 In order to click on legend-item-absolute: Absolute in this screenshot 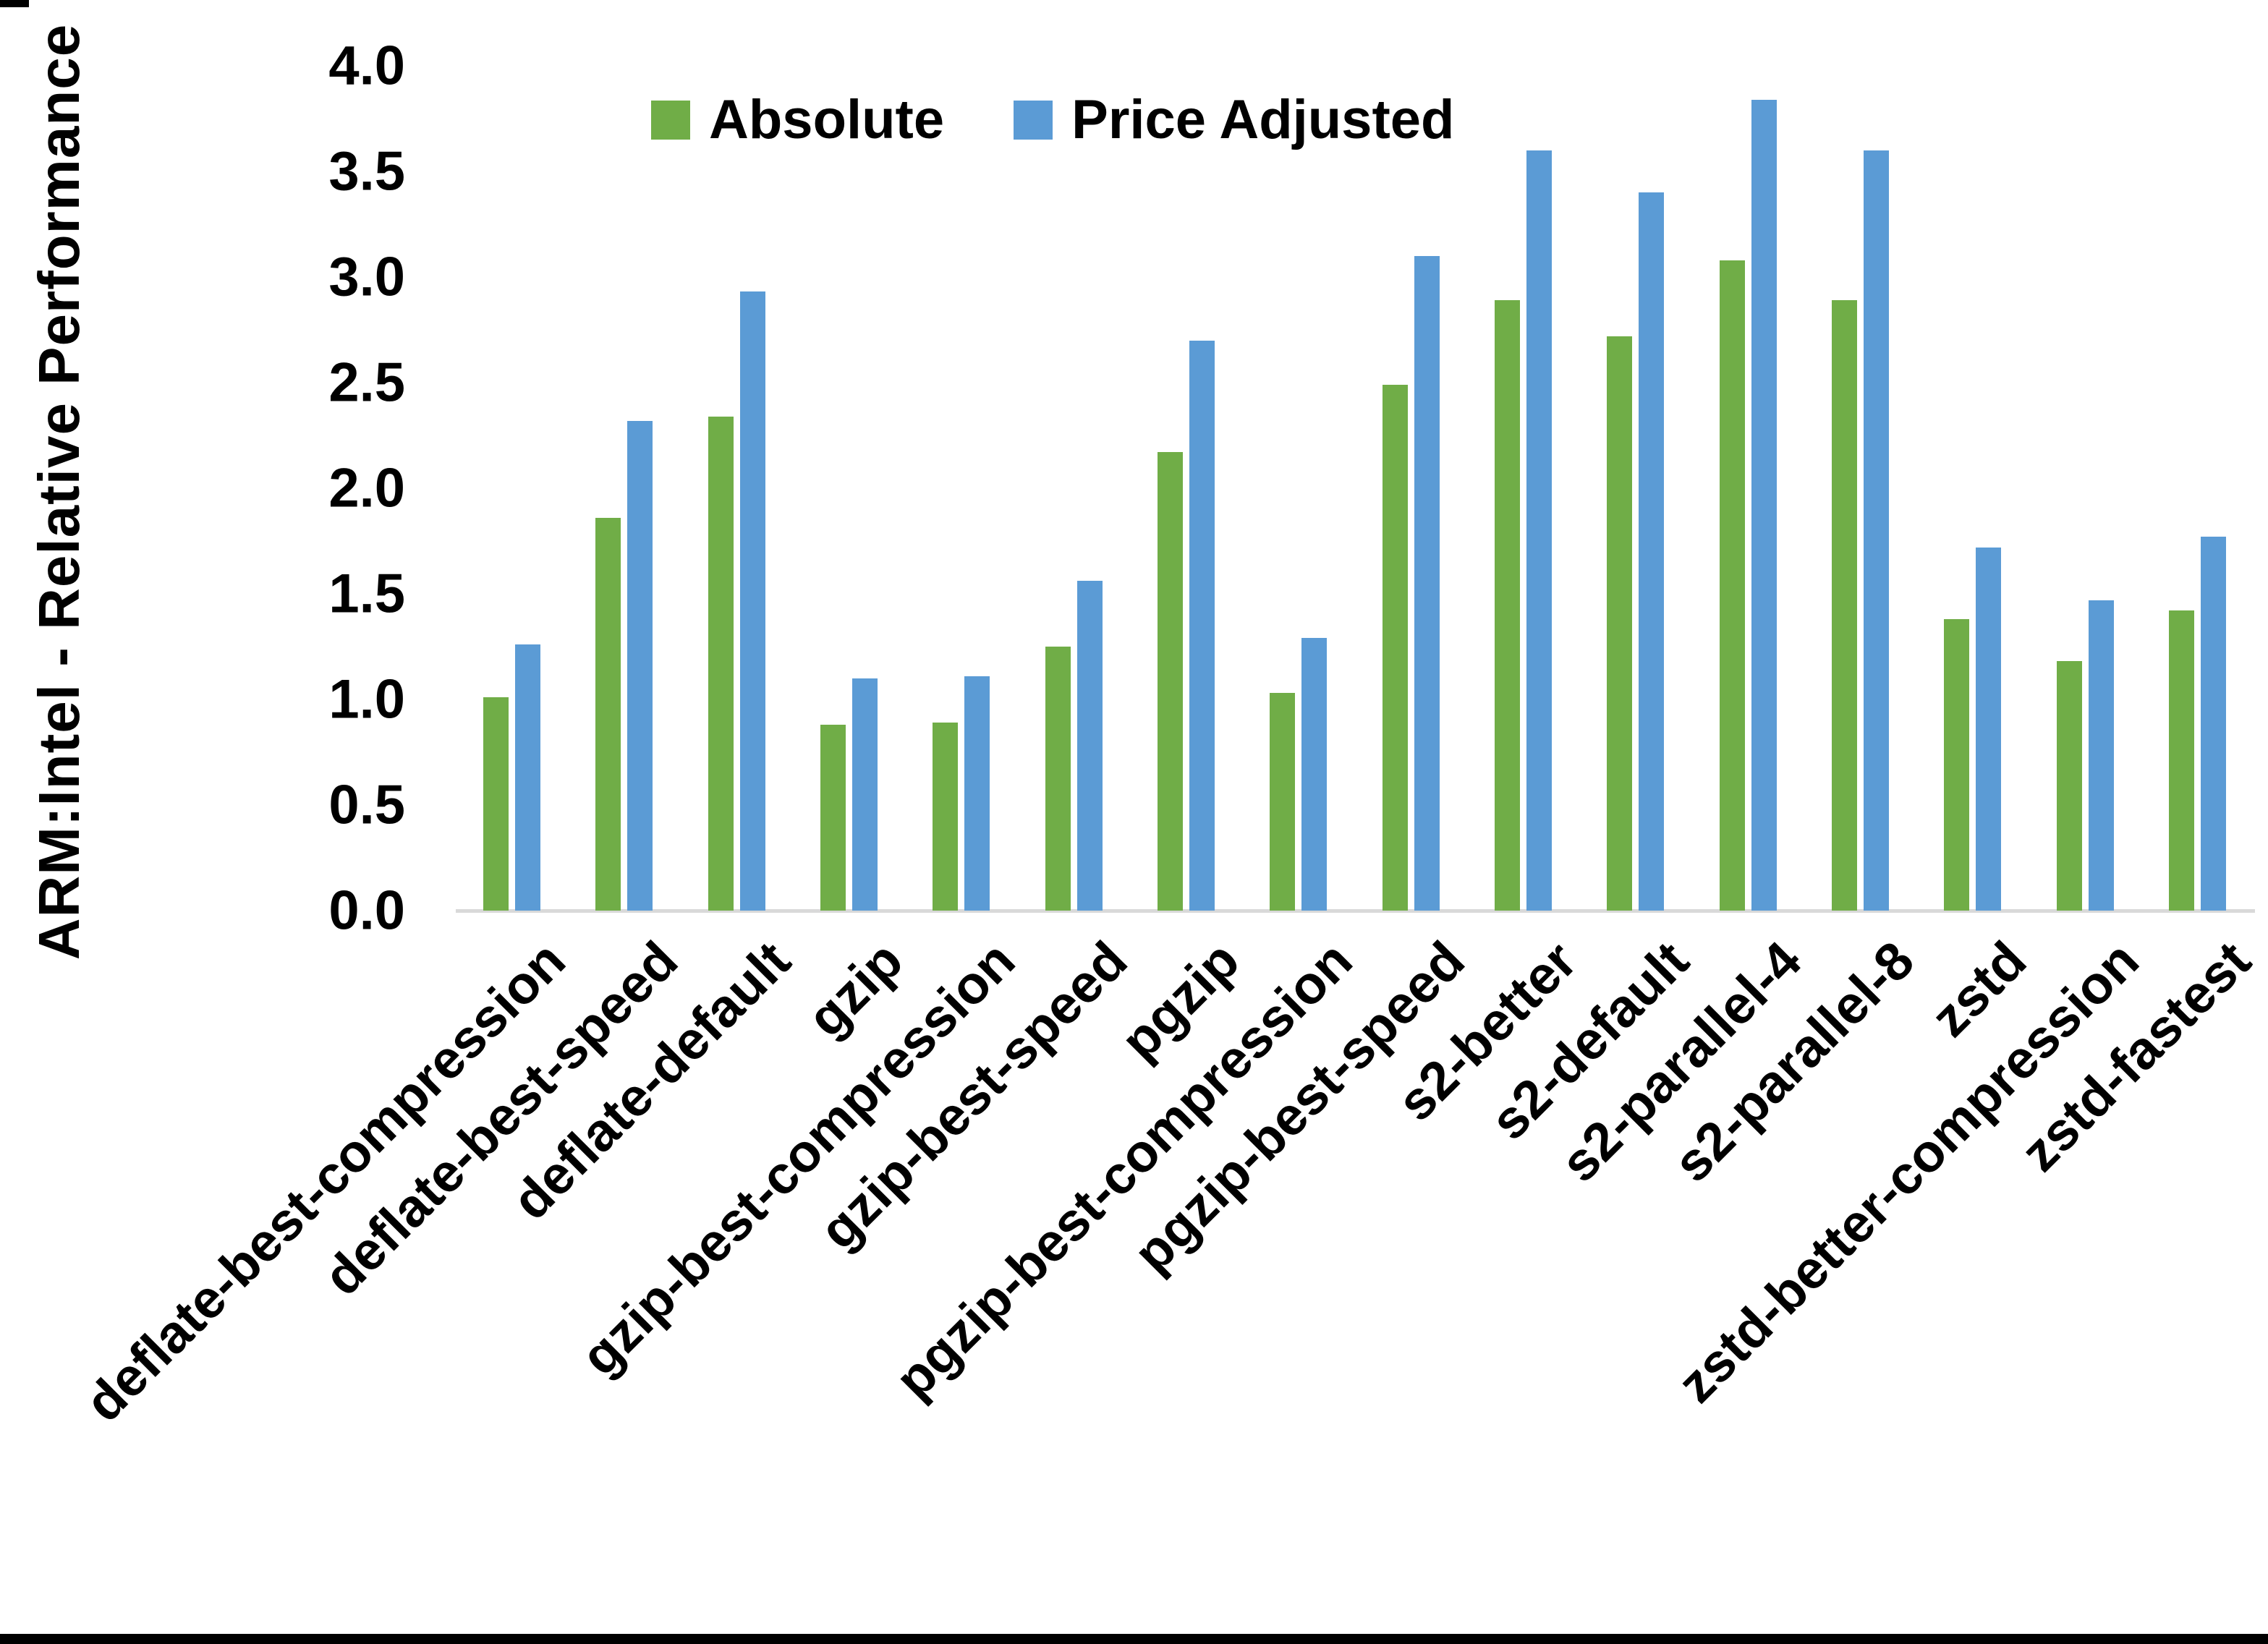, I will do `click(797, 119)`.